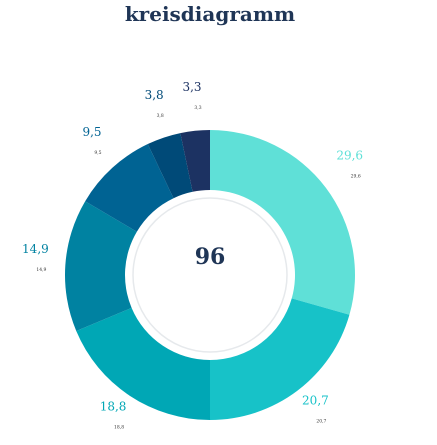 Image resolution: width=437 pixels, height=445 pixels. Describe the element at coordinates (210, 257) in the screenshot. I see `center-value: 96` at that location.